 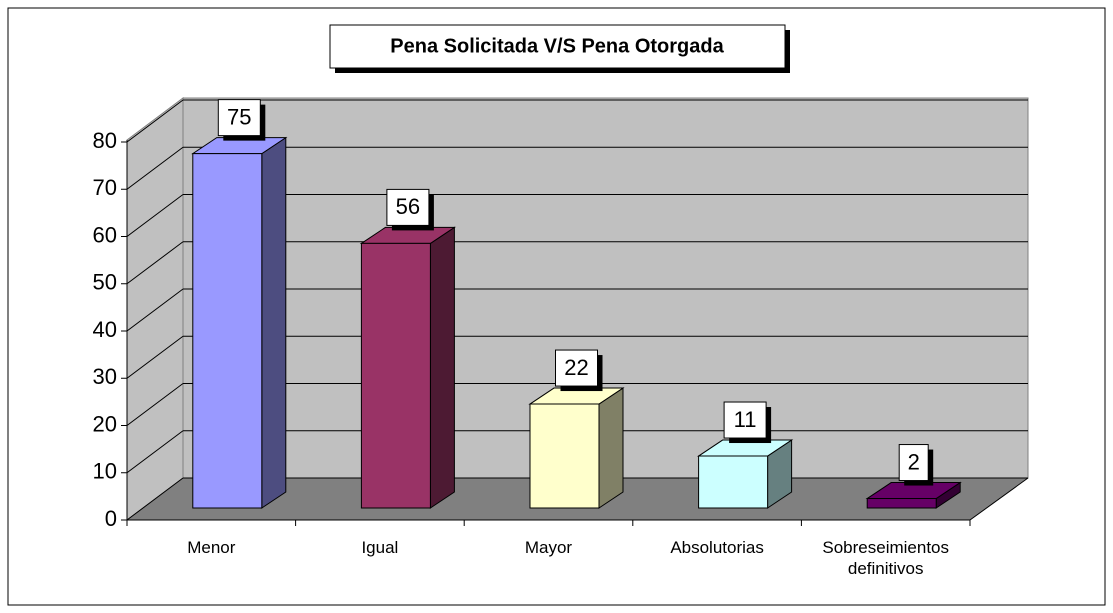 What do you see at coordinates (717, 547) in the screenshot?
I see `x-tick-label: Absolutorias` at bounding box center [717, 547].